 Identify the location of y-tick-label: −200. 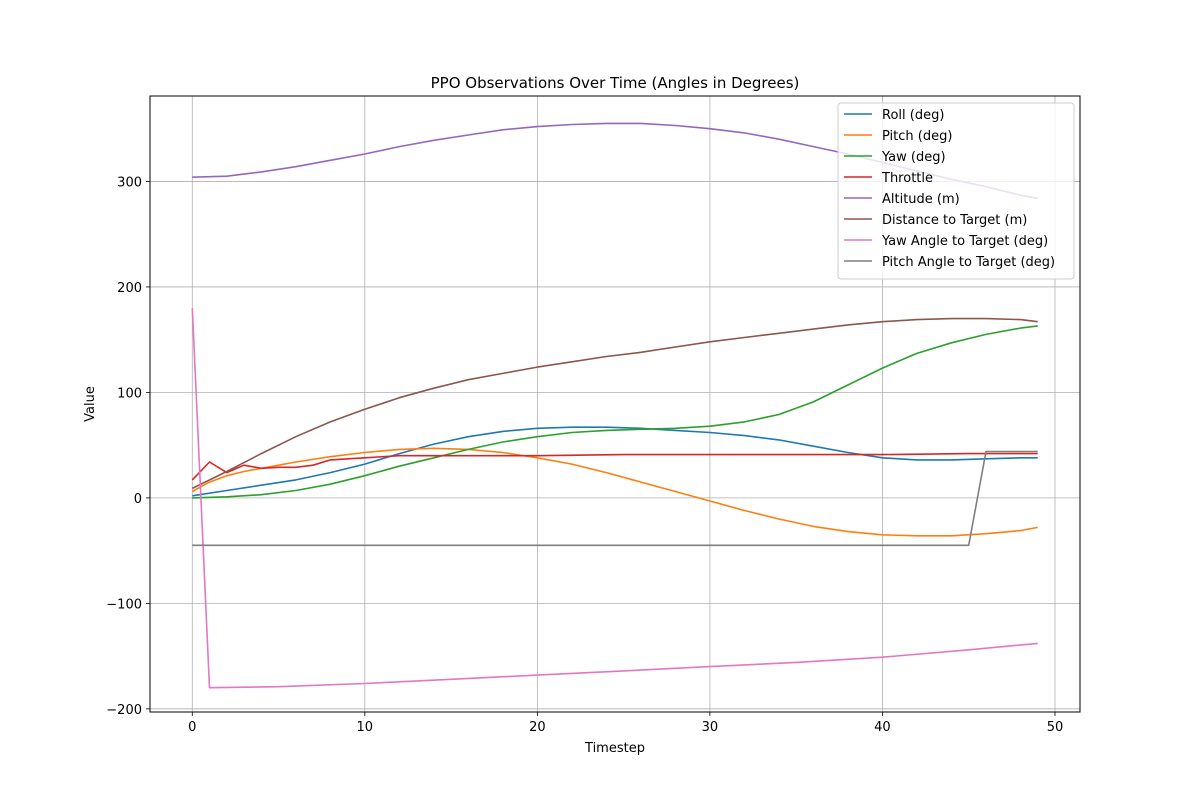
(124, 710).